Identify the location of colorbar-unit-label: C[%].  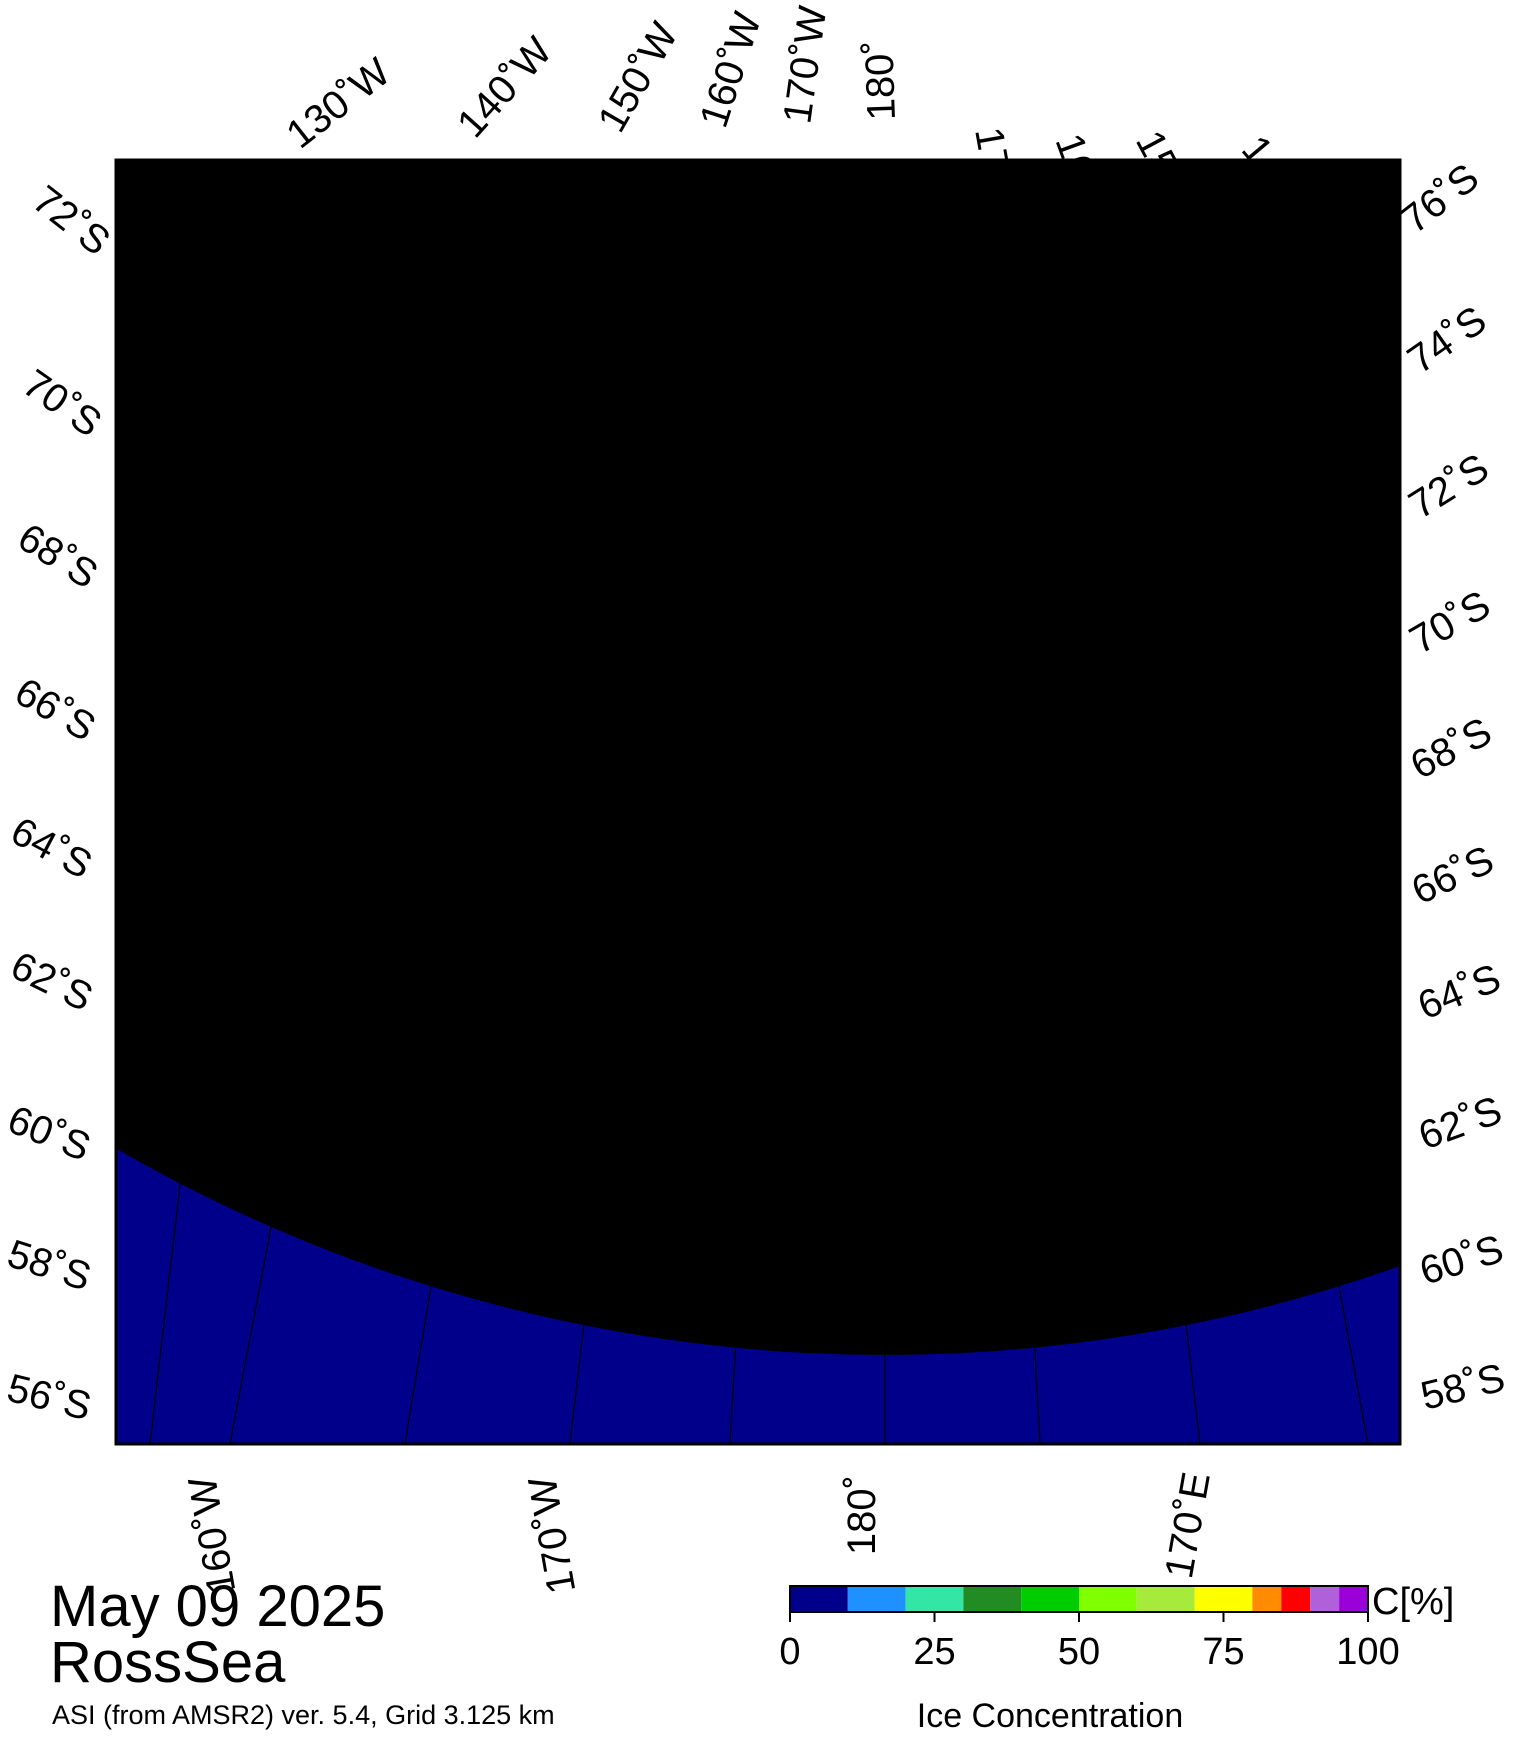
(1413, 1602).